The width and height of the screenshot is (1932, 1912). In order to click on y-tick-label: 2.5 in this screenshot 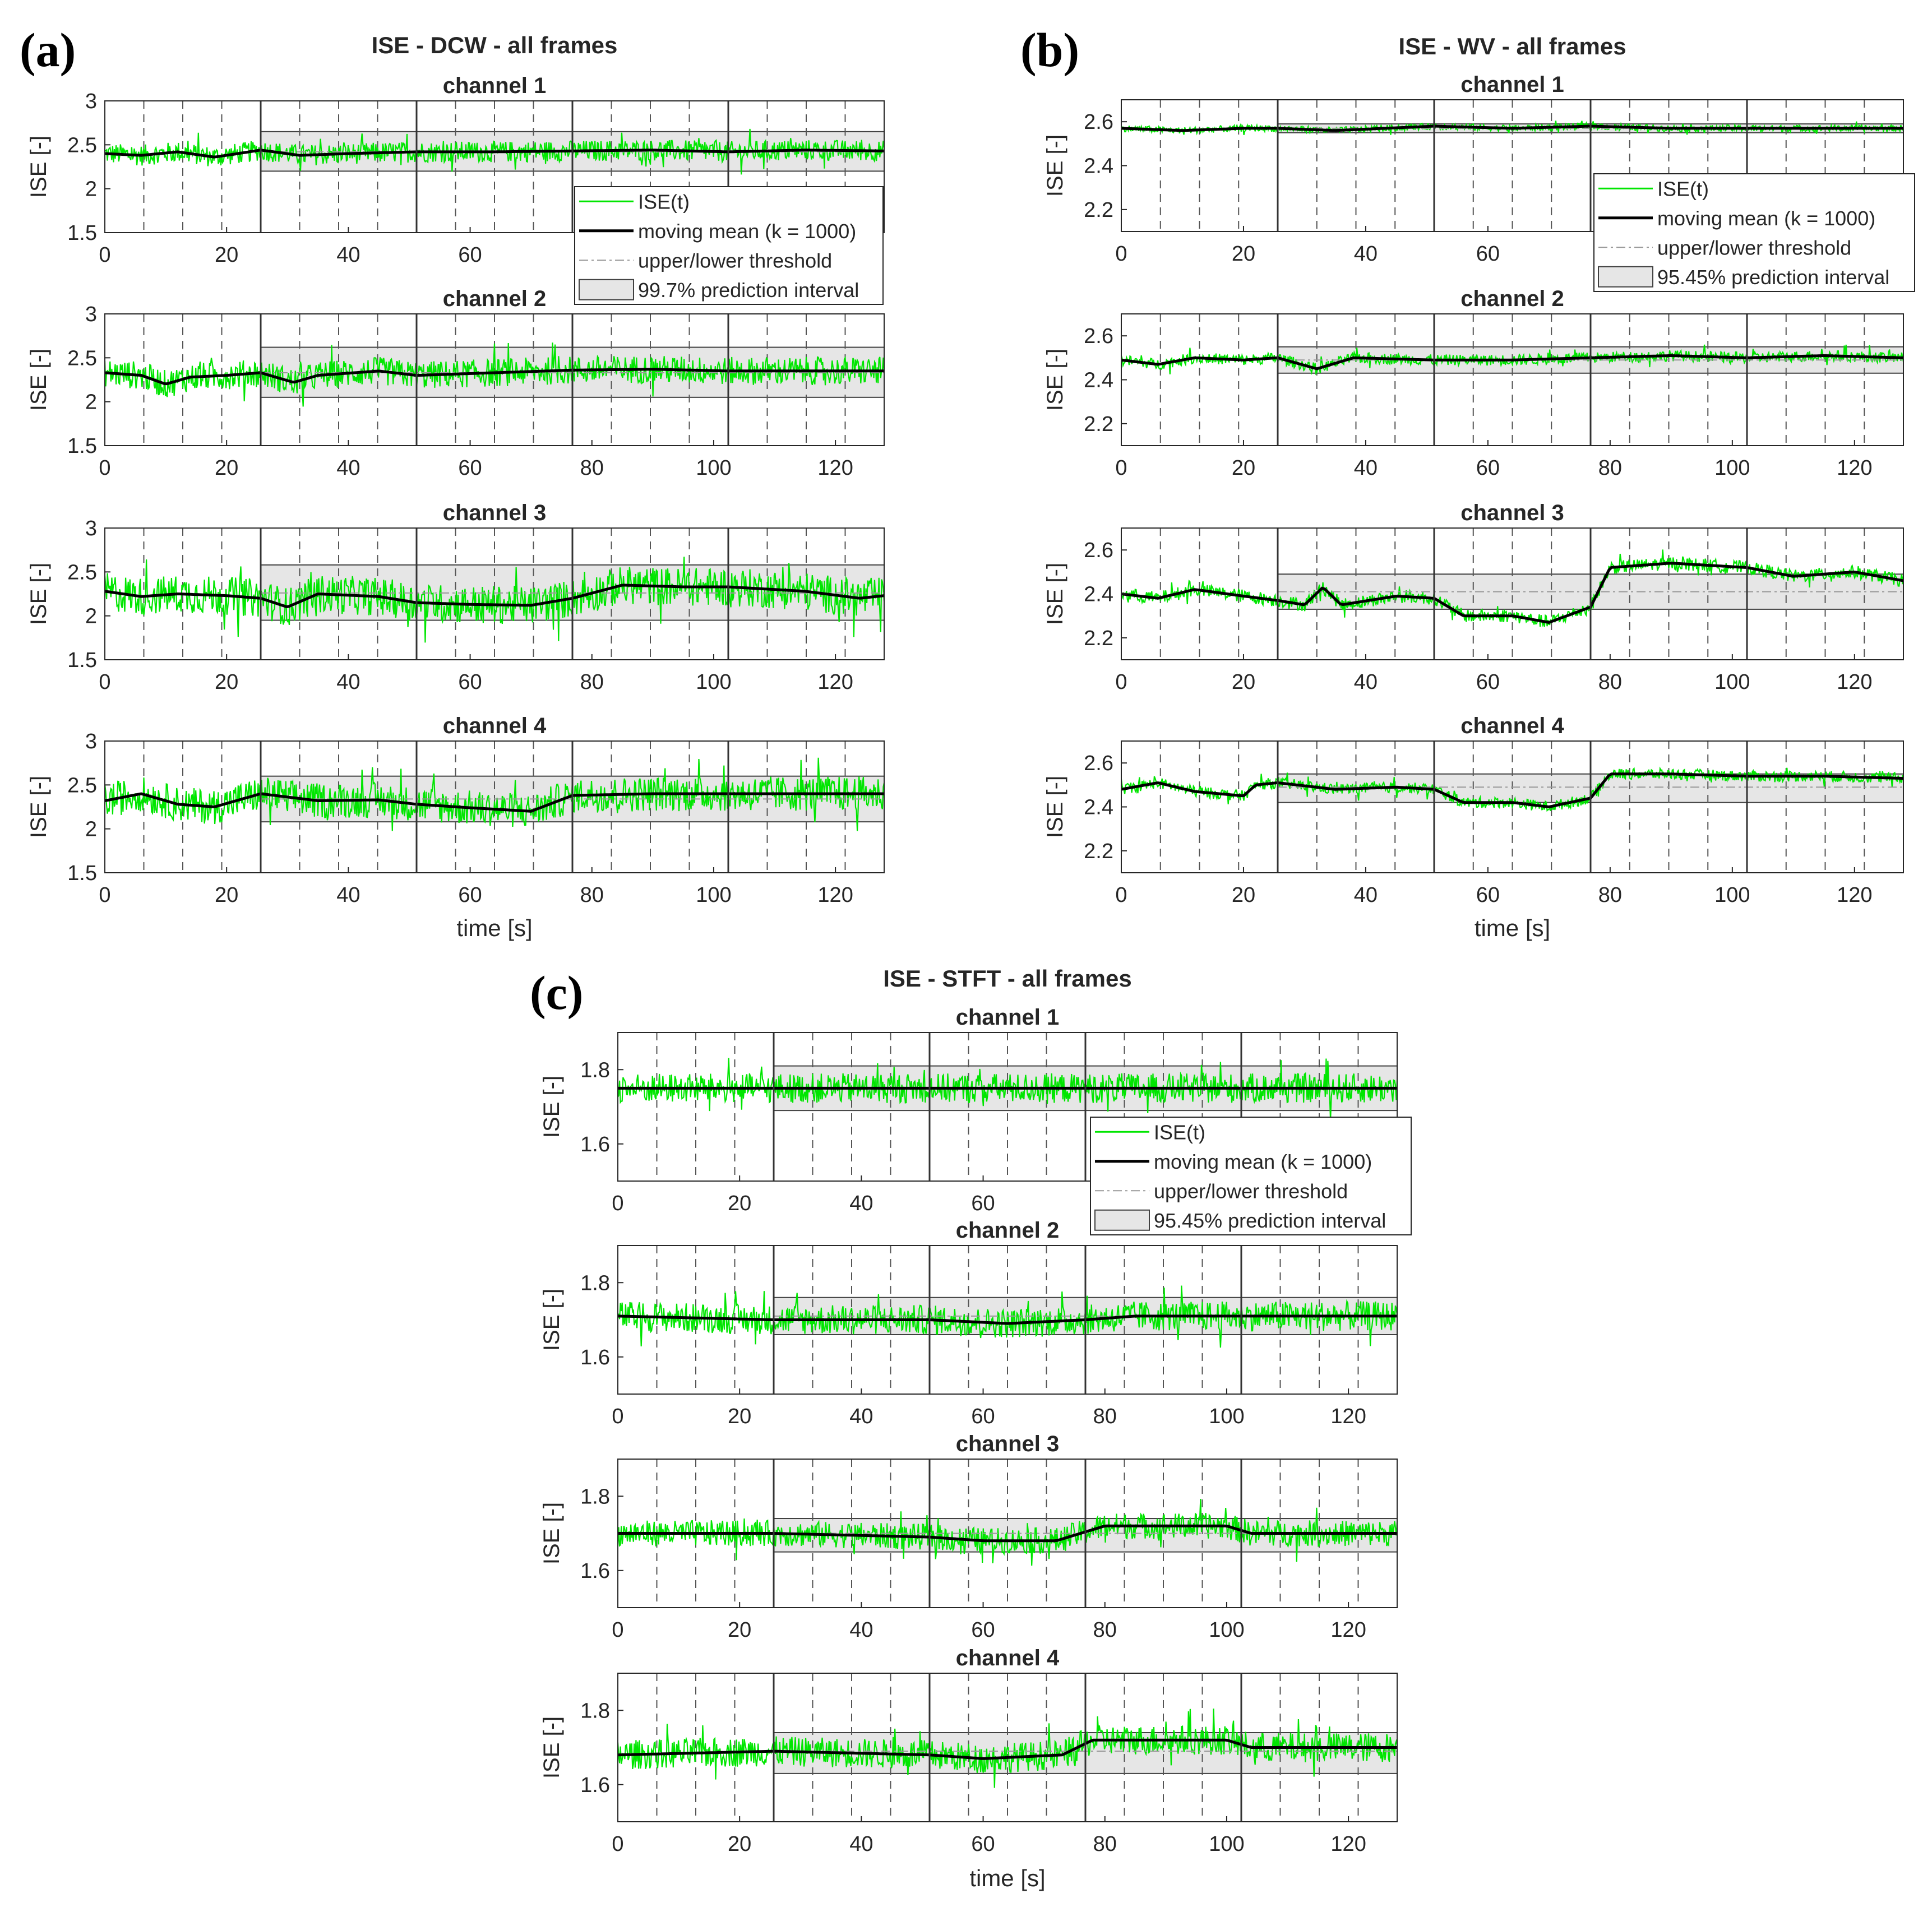, I will do `click(82, 145)`.